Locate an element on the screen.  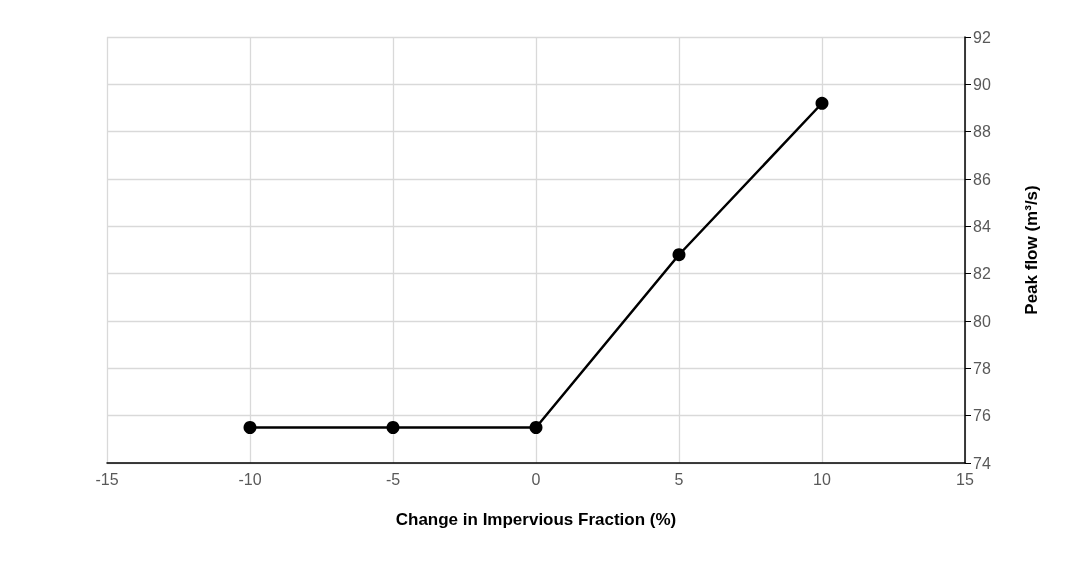
y-tick-label: 90 is located at coordinates (982, 84).